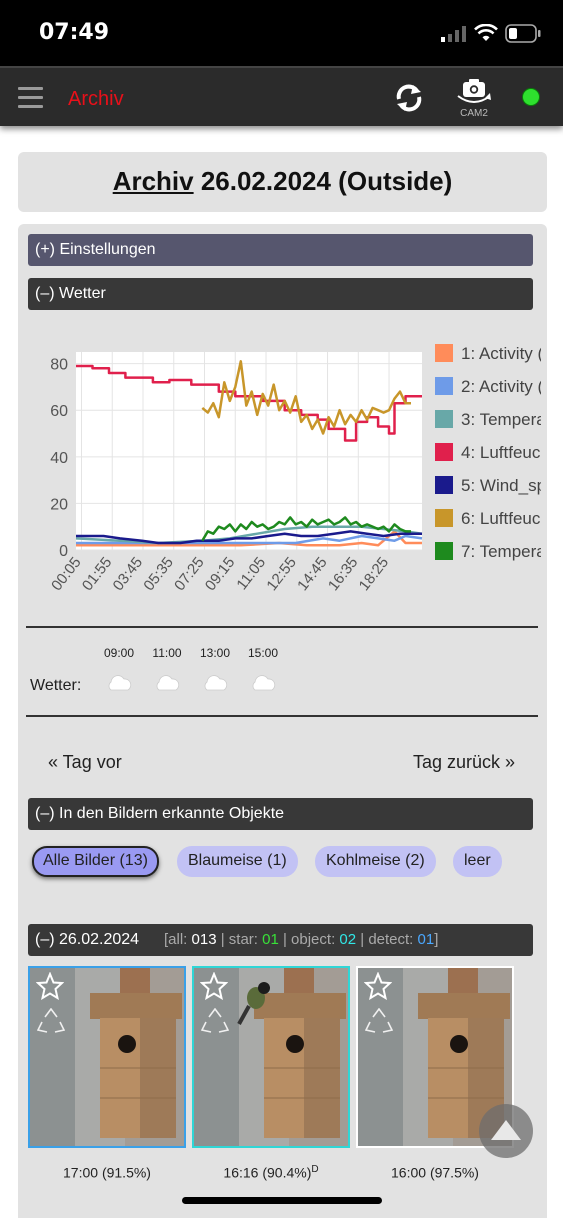 The image size is (563, 1218). What do you see at coordinates (263, 671) in the screenshot?
I see `weather-slot: 15:00` at bounding box center [263, 671].